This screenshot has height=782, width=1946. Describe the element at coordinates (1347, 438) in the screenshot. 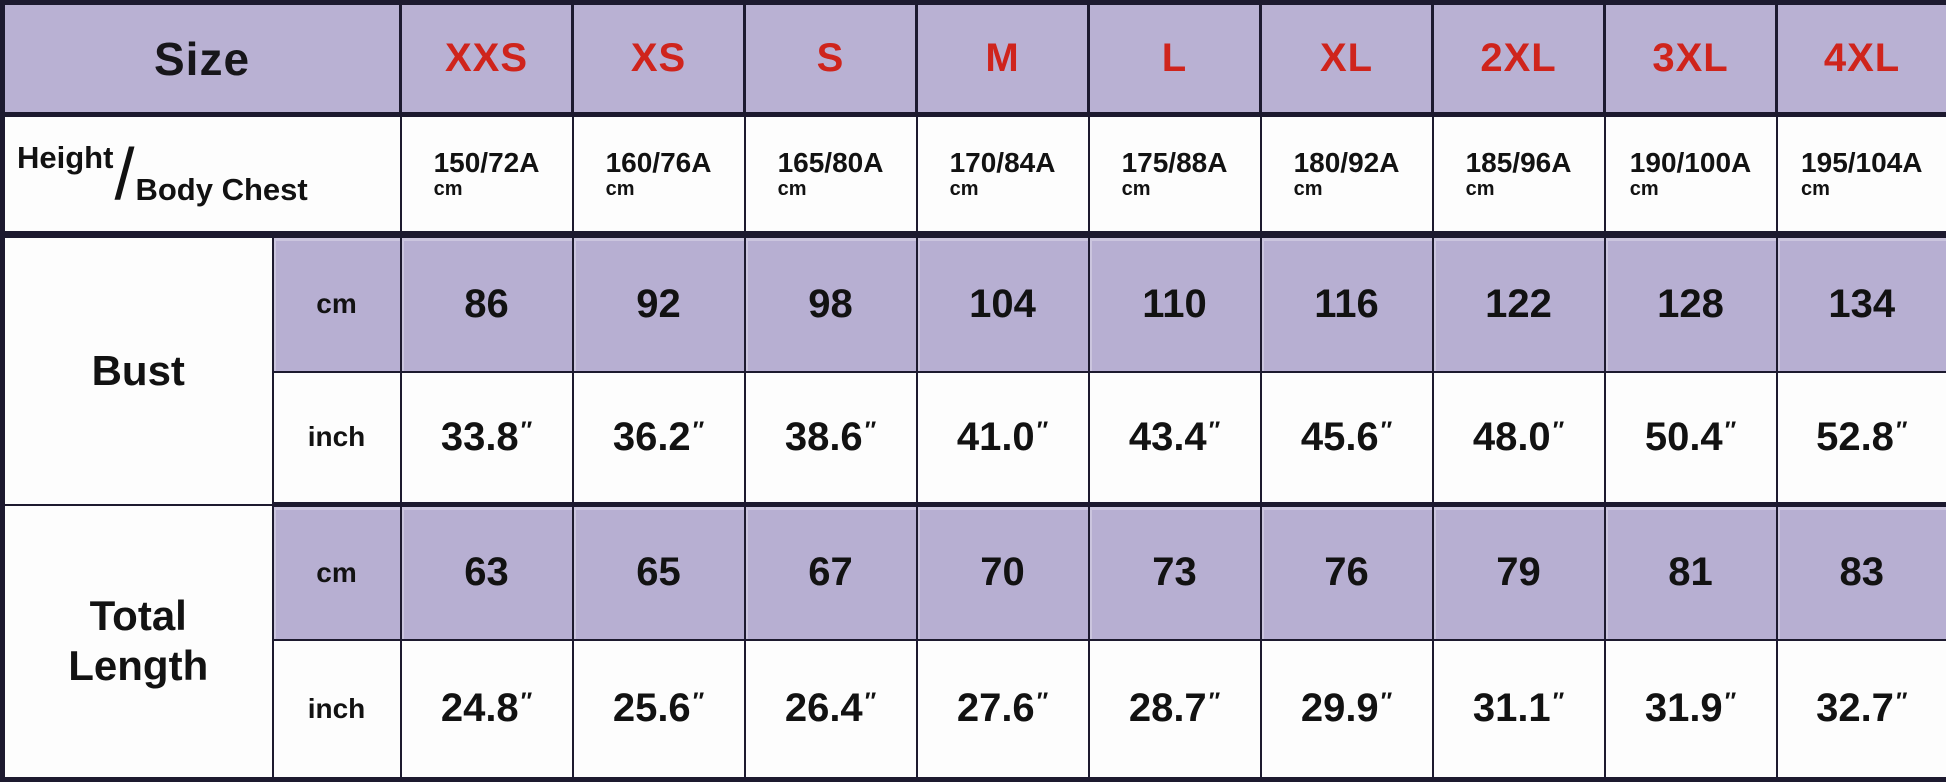

I see `bust-inch-value: 45.6″` at that location.